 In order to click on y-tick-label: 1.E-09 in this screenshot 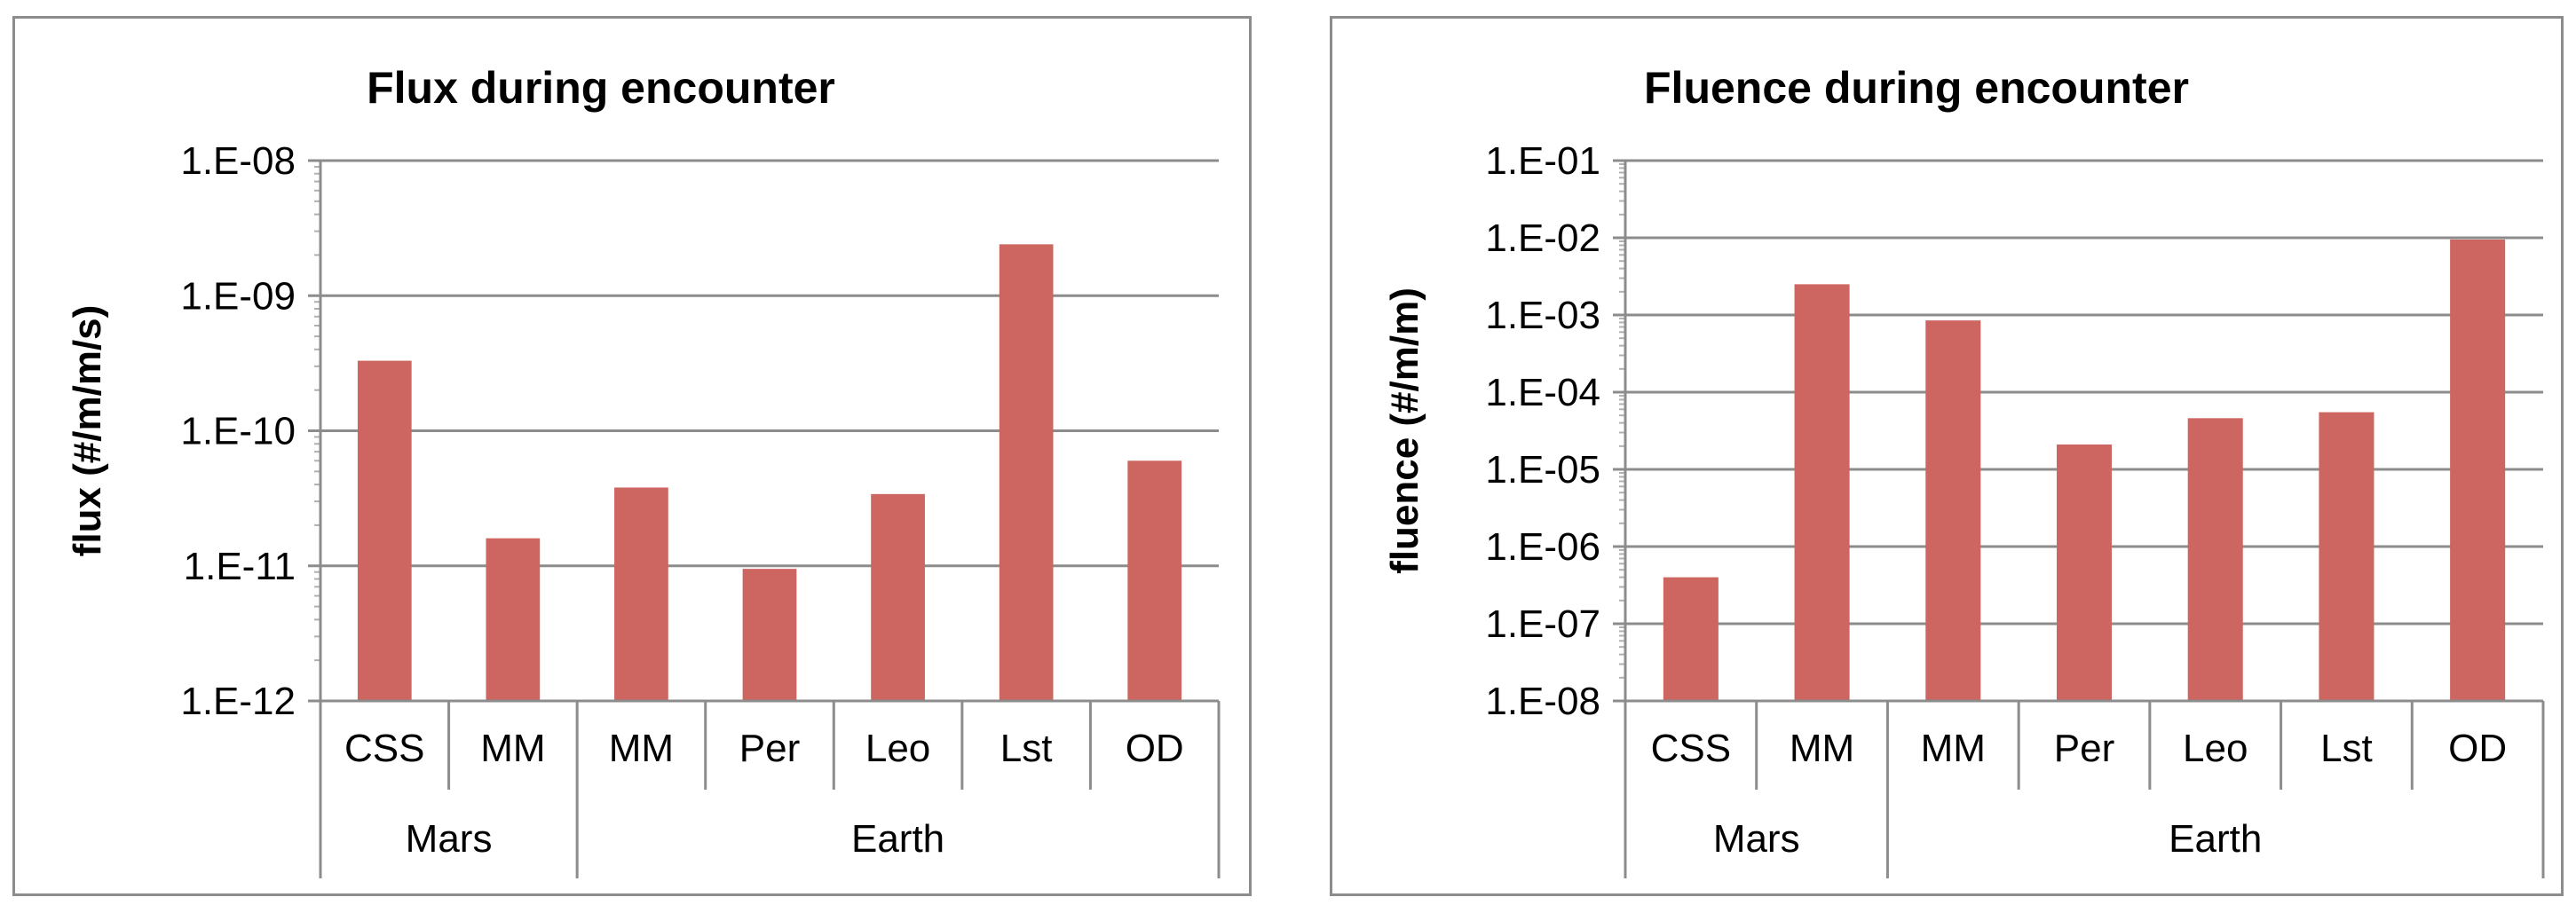, I will do `click(238, 296)`.